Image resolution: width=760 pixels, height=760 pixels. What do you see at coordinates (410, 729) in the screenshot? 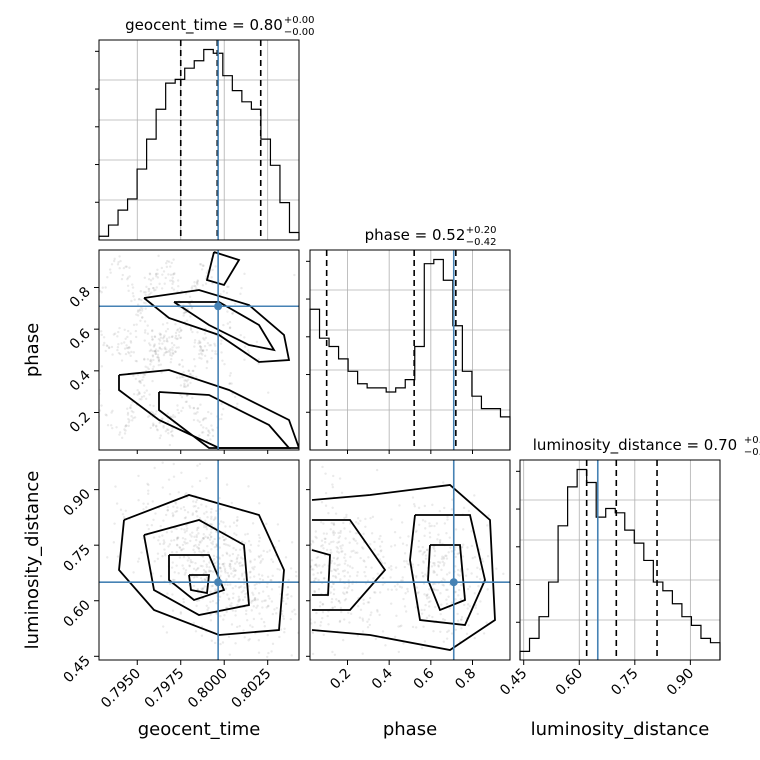
I see `x-axis-label-phase: phase` at bounding box center [410, 729].